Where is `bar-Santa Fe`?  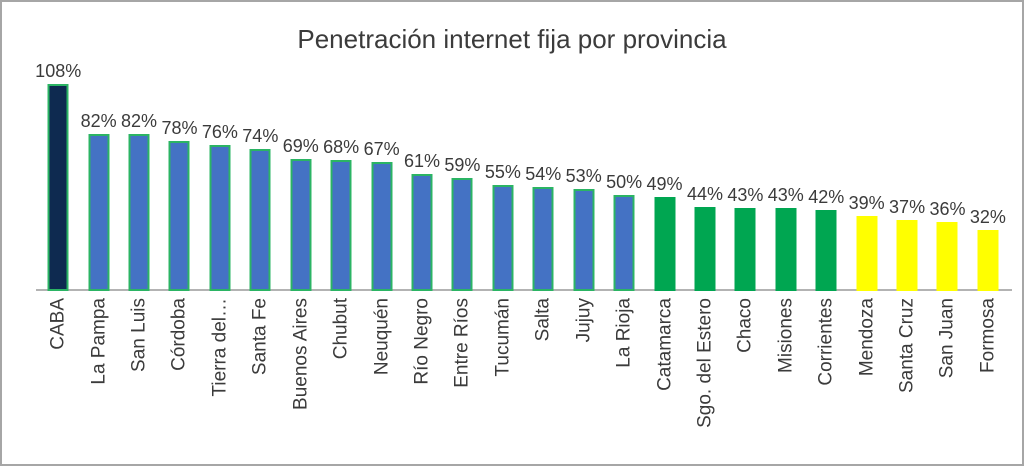
bar-Santa Fe is located at coordinates (260, 219).